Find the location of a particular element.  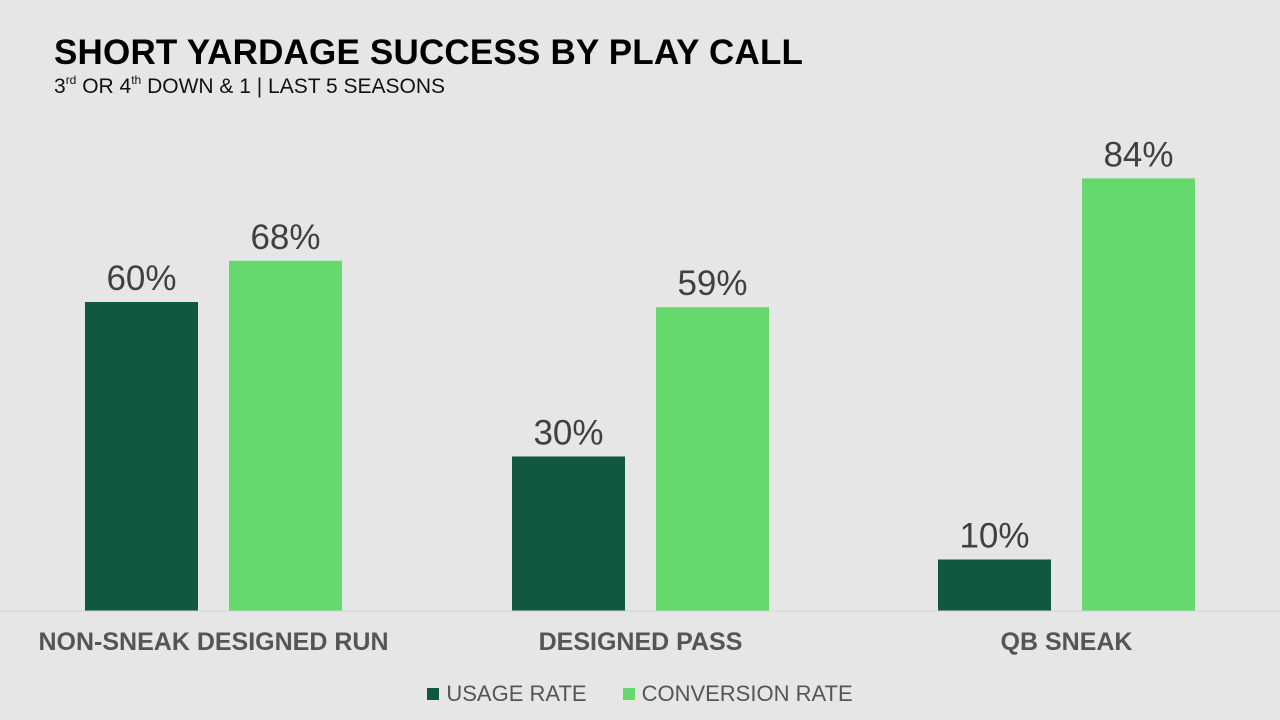

category-label-1: DESIGNED PASS is located at coordinates (641, 642).